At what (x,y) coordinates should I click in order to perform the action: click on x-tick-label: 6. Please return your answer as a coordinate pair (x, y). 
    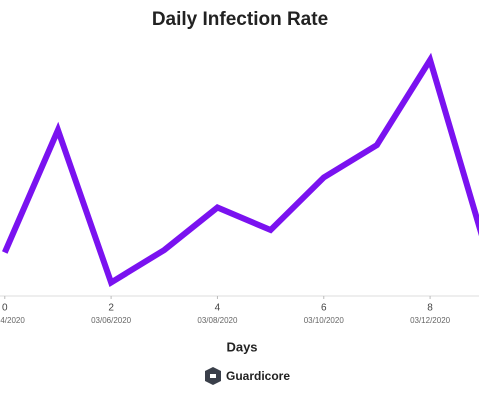
    Looking at the image, I should click on (324, 308).